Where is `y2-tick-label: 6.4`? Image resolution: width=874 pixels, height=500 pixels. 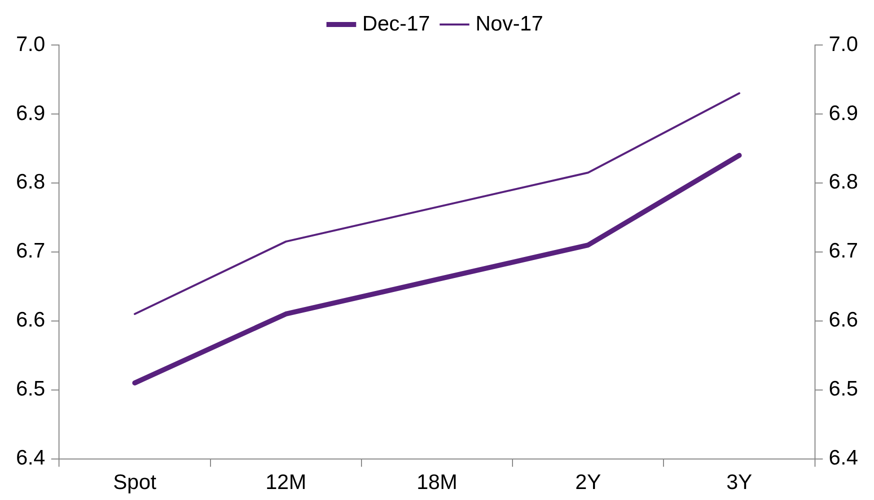
y2-tick-label: 6.4 is located at coordinates (843, 458).